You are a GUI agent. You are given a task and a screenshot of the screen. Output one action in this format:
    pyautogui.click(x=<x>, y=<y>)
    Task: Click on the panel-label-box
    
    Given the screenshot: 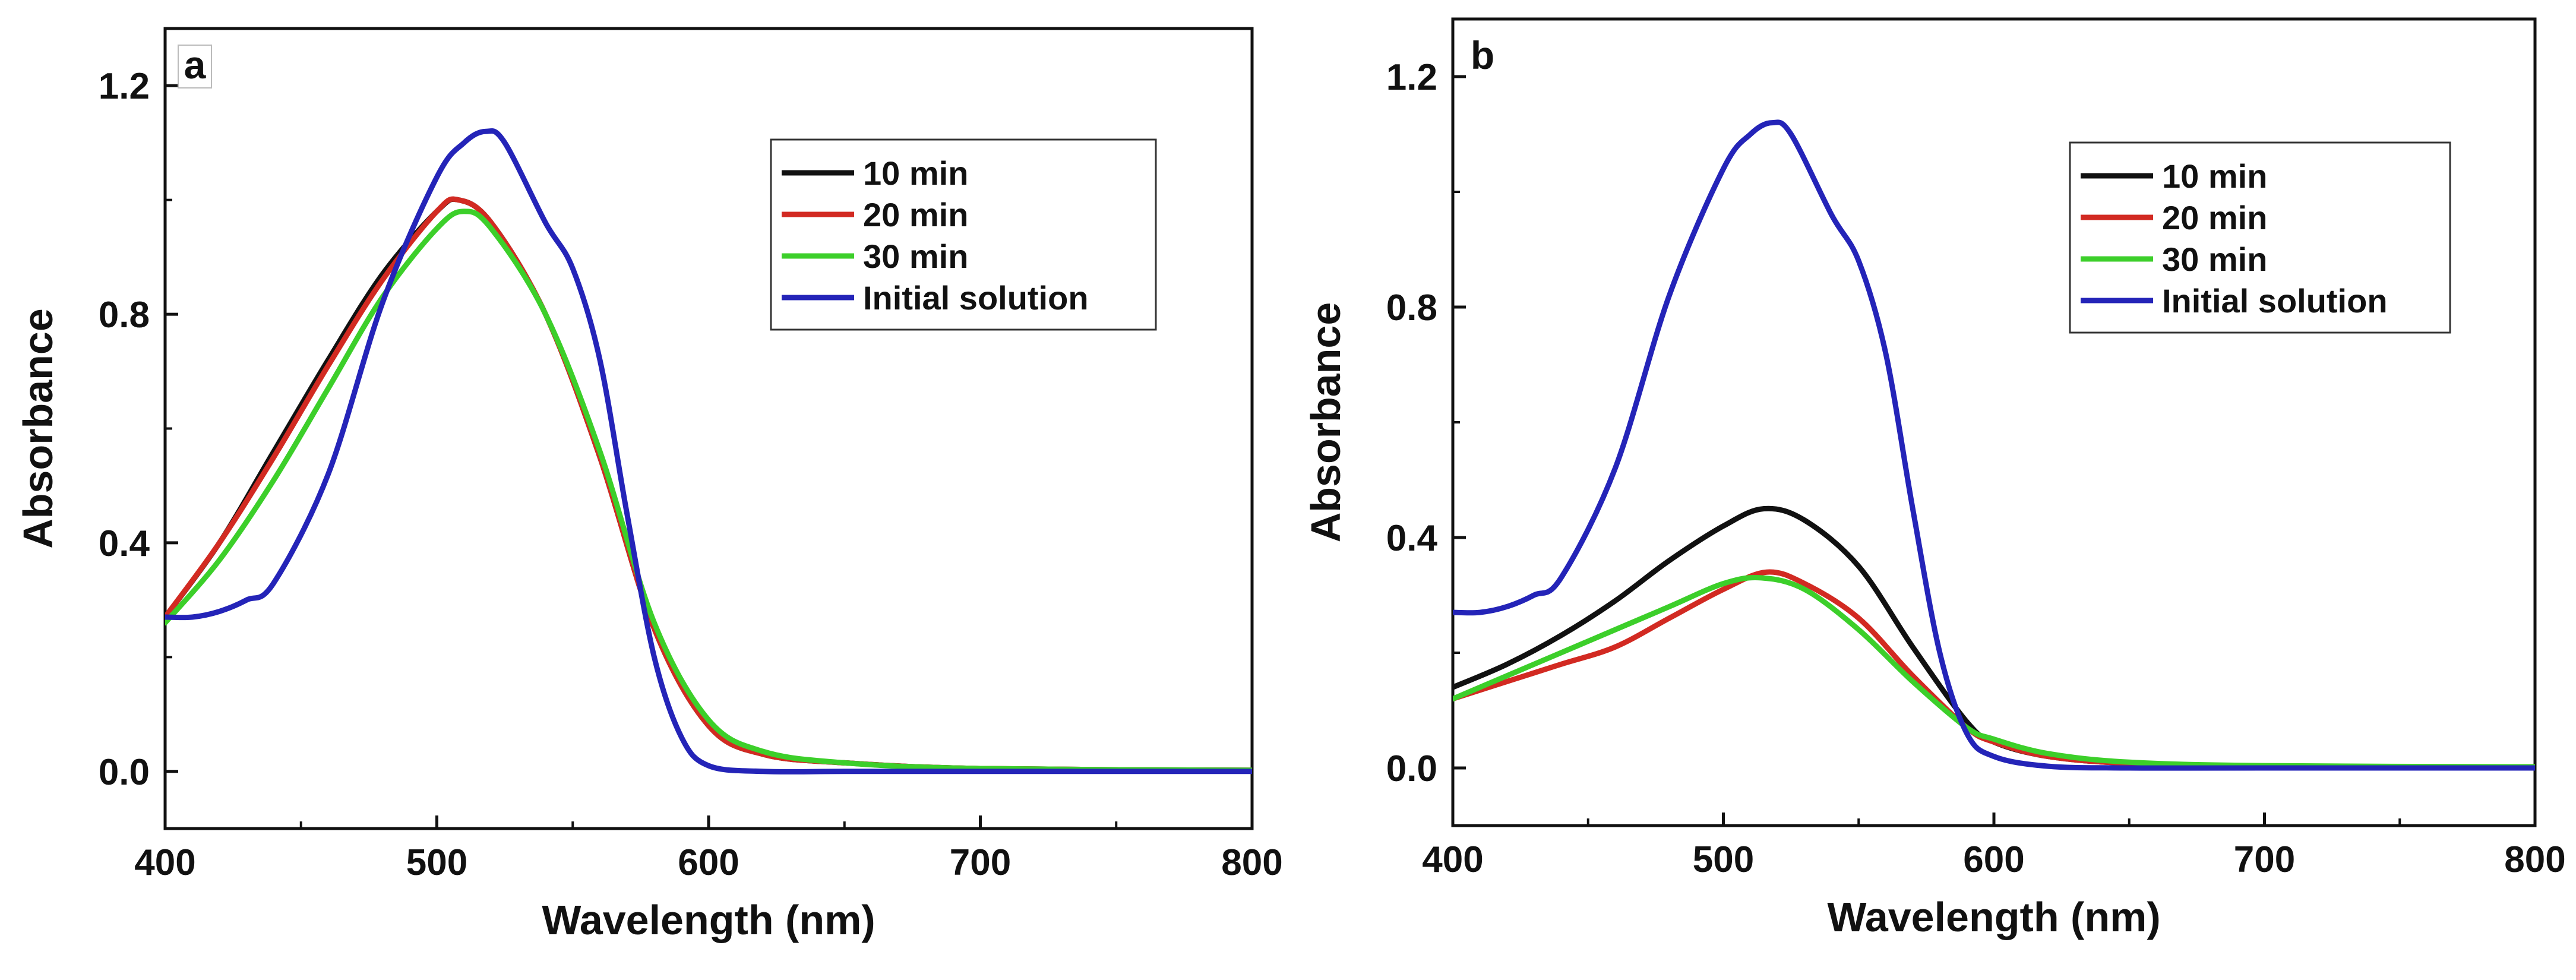 What is the action you would take?
    pyautogui.click(x=195, y=66)
    